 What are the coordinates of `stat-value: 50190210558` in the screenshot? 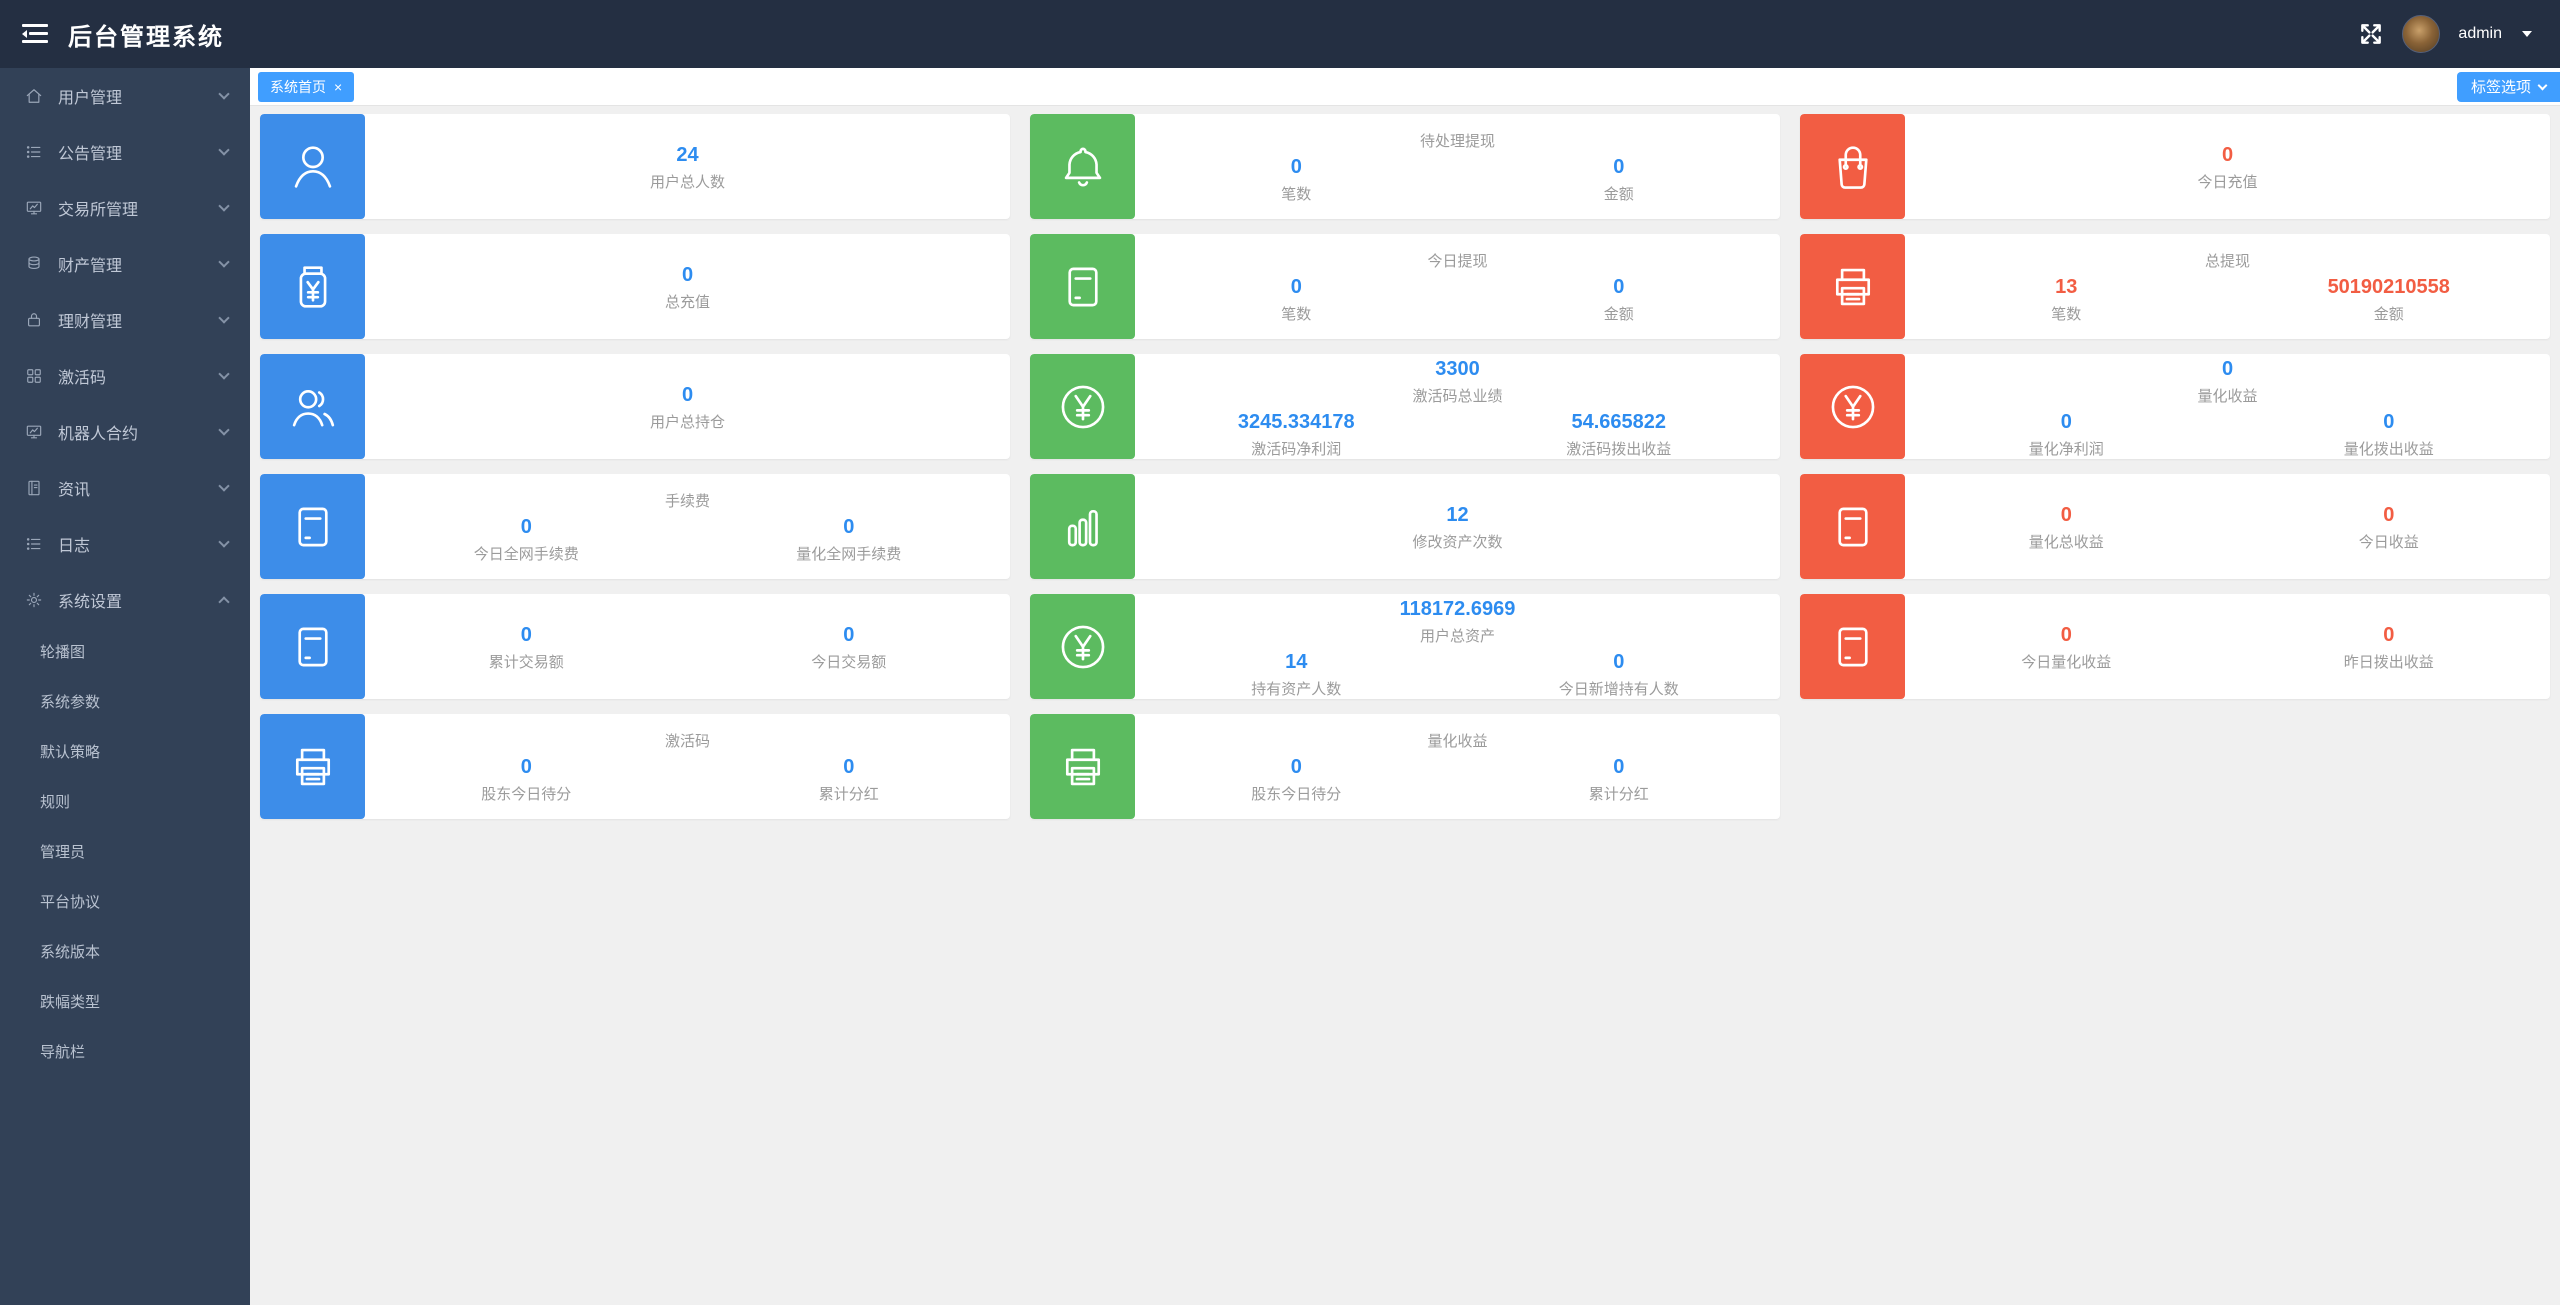 It's located at (2388, 286).